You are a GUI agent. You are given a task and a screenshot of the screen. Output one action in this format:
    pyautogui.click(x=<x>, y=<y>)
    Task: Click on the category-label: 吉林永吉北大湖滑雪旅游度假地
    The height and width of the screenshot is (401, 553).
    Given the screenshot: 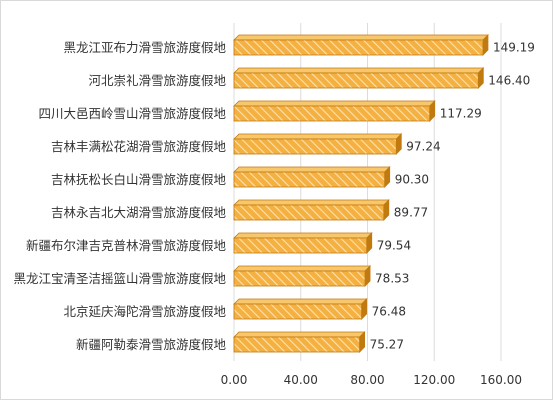 What is the action you would take?
    pyautogui.click(x=139, y=212)
    